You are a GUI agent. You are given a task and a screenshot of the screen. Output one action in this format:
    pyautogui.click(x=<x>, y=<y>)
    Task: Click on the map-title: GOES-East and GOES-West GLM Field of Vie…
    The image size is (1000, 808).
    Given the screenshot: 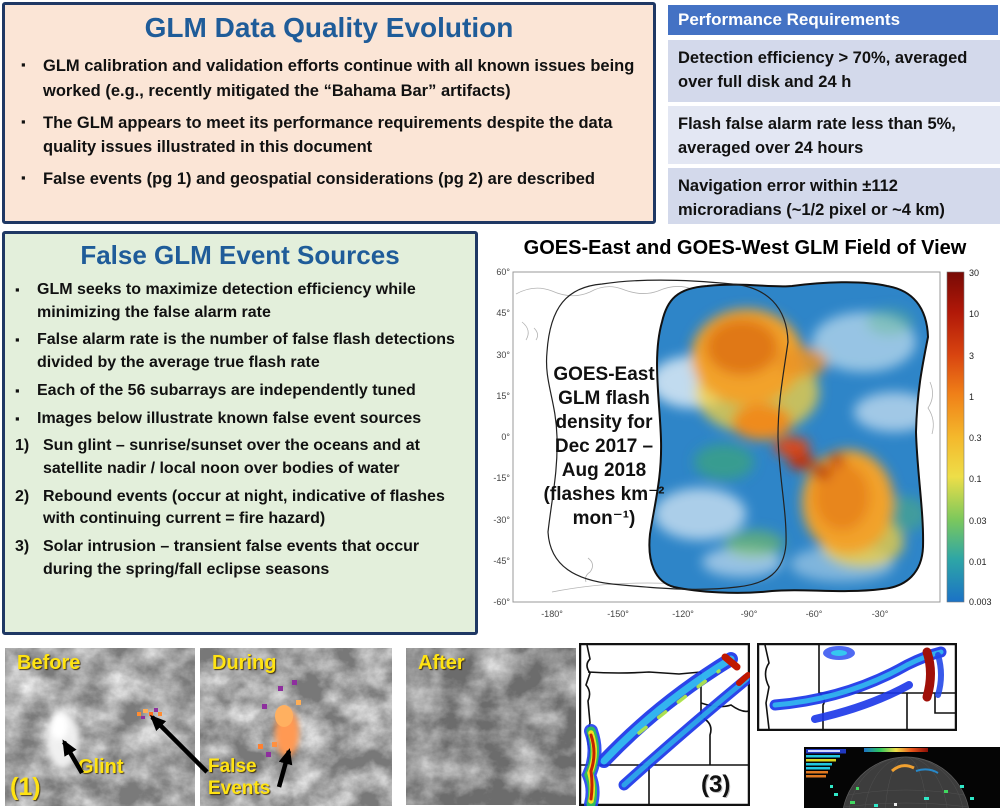 What is the action you would take?
    pyautogui.click(x=745, y=248)
    